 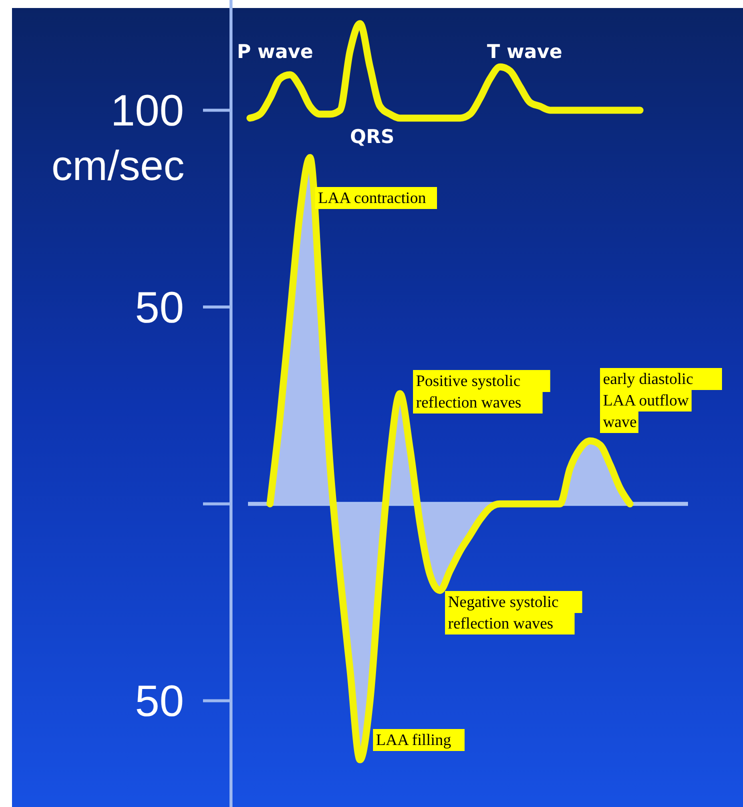 What do you see at coordinates (648, 401) in the screenshot?
I see `annotation: early diastolic LAA outflow wave` at bounding box center [648, 401].